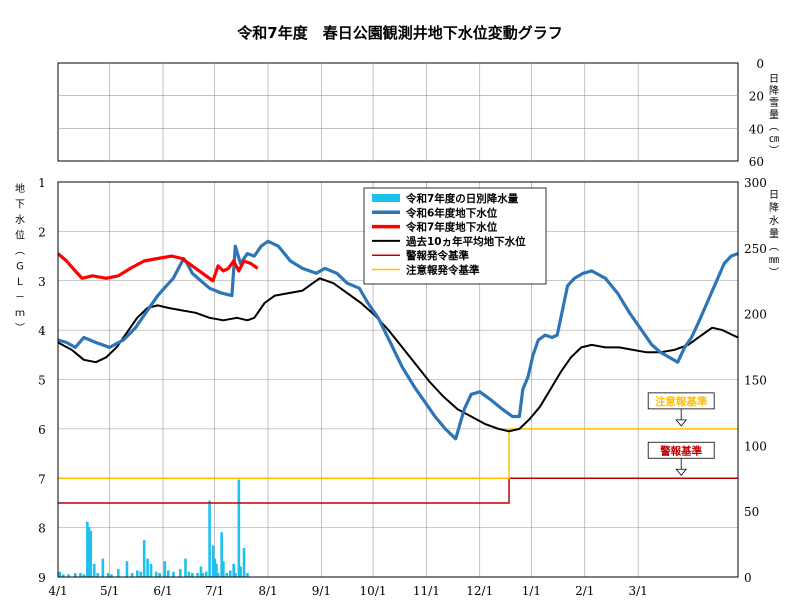  What do you see at coordinates (398, 453) in the screenshot?
I see `caution-threshold-line` at bounding box center [398, 453].